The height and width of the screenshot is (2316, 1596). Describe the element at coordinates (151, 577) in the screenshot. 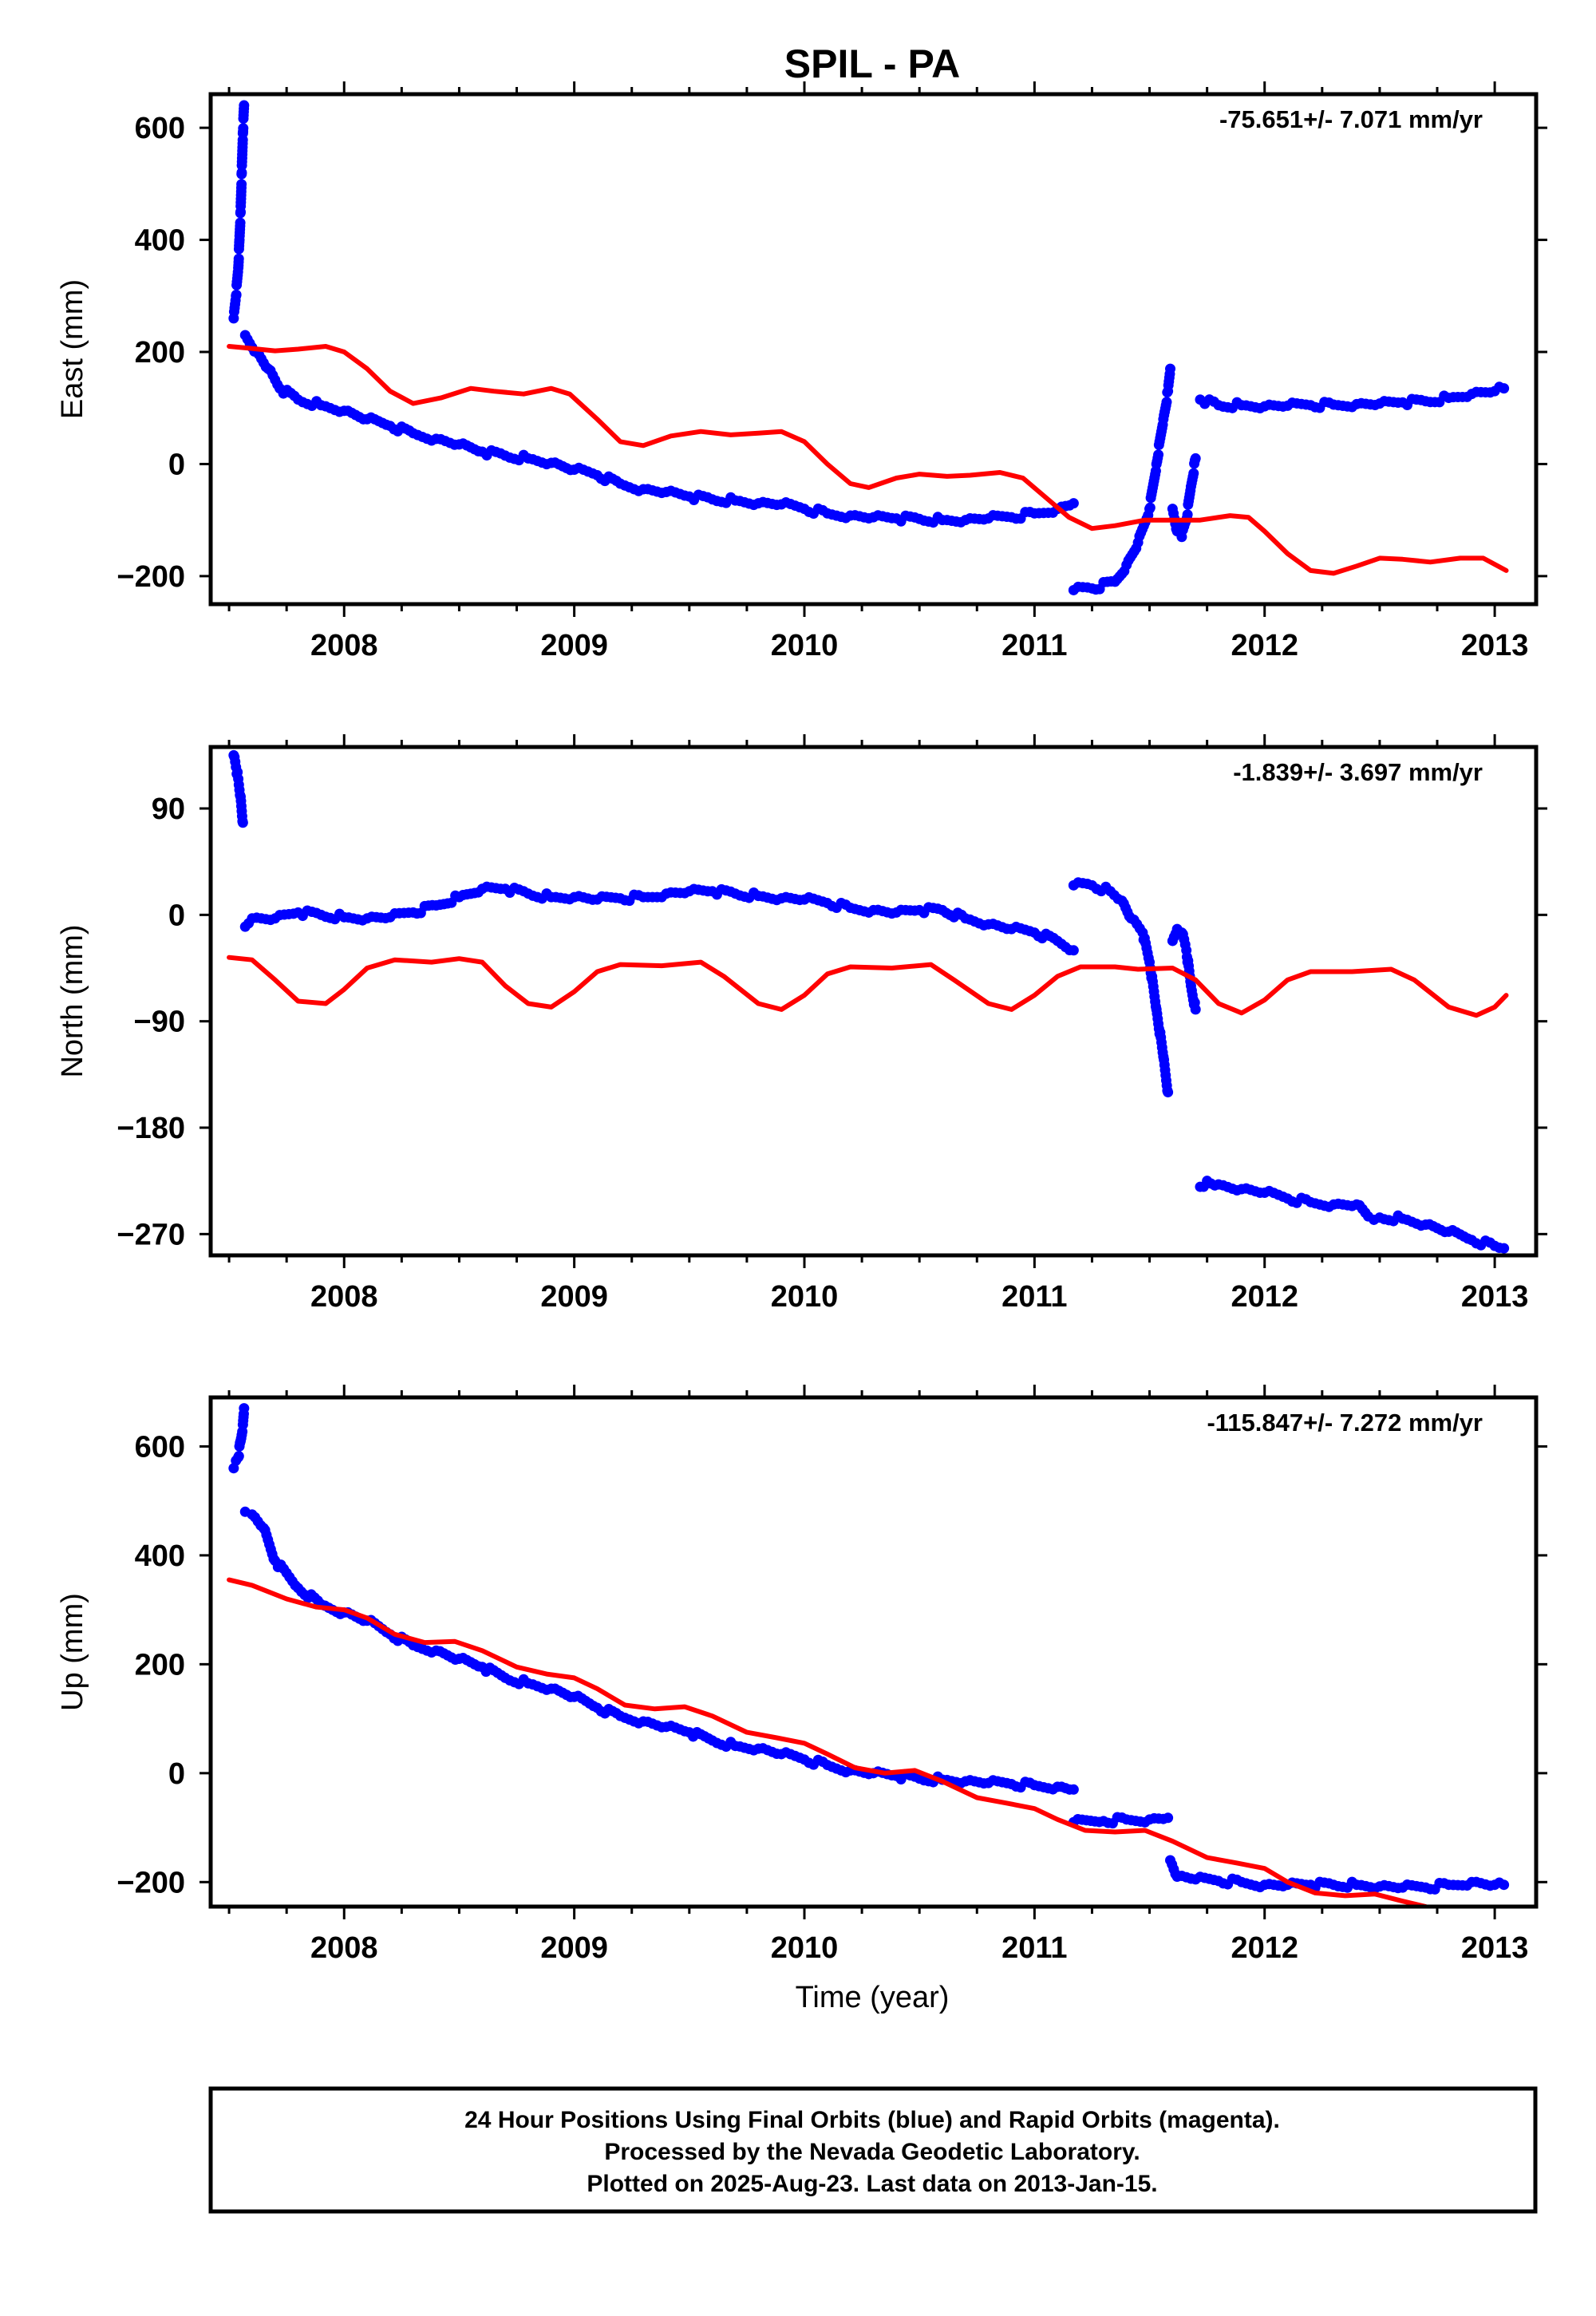

I see `east-ytick-label: −200` at that location.